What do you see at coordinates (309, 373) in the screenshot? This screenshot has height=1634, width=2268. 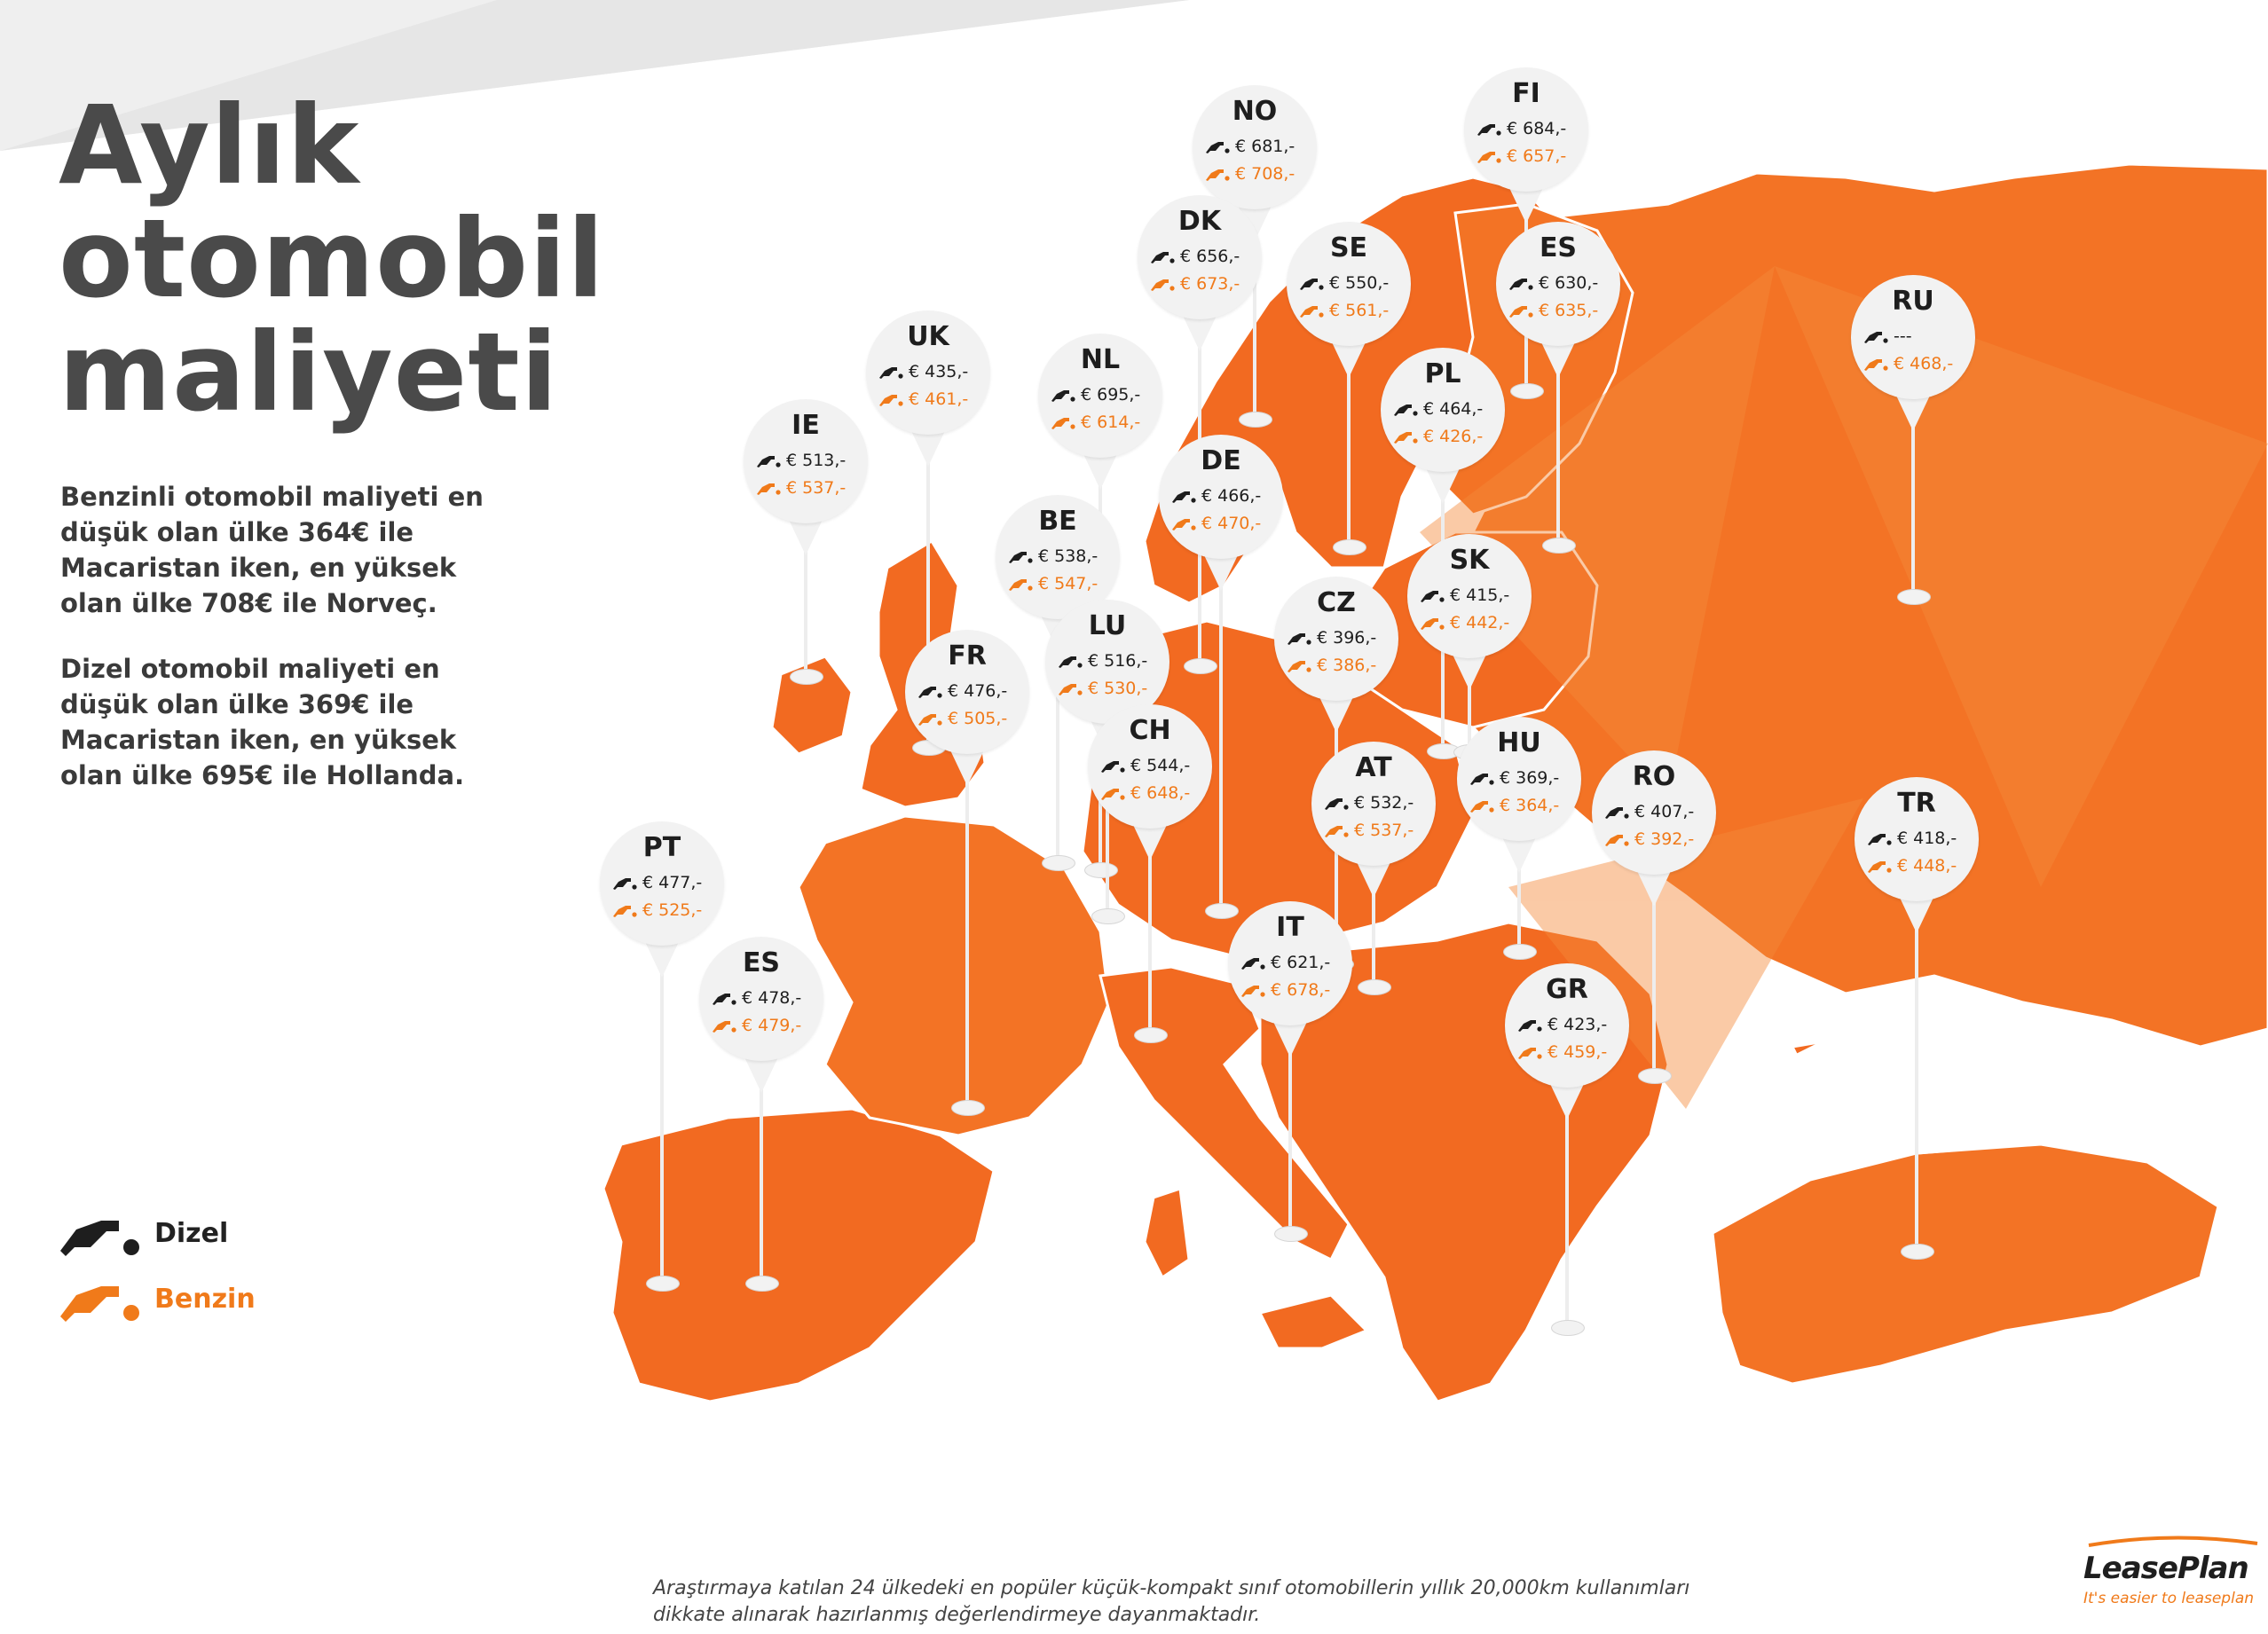 I see `title-line-3: maliyeti` at bounding box center [309, 373].